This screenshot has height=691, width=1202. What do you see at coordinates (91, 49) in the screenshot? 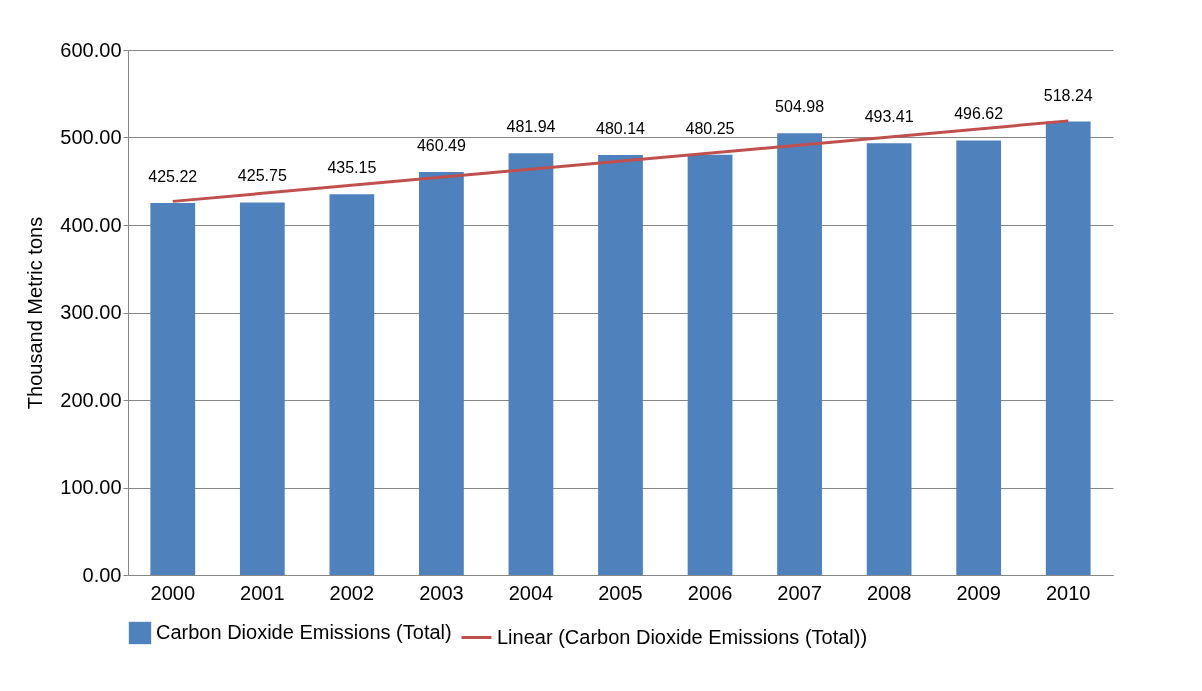
I see `y-tick-label: 600.00` at bounding box center [91, 49].